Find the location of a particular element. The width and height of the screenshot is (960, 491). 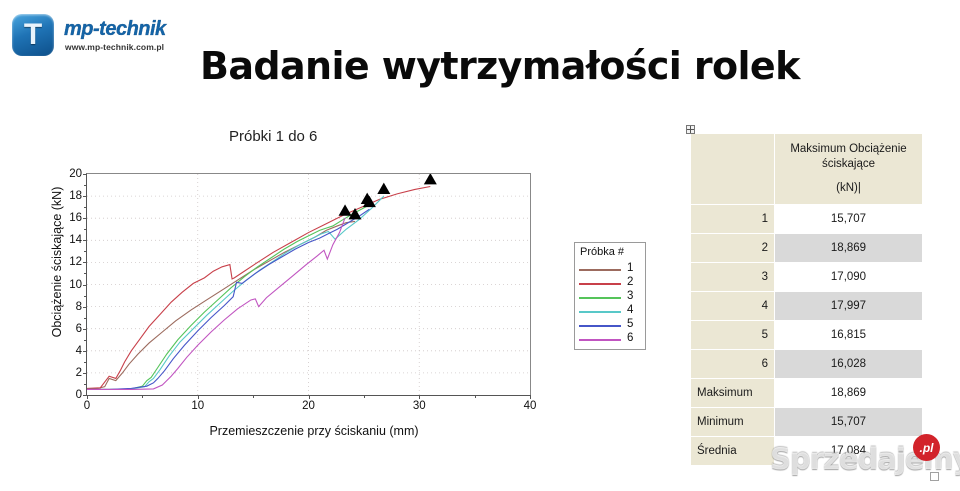

table-row-label: 3 is located at coordinates (732, 277).